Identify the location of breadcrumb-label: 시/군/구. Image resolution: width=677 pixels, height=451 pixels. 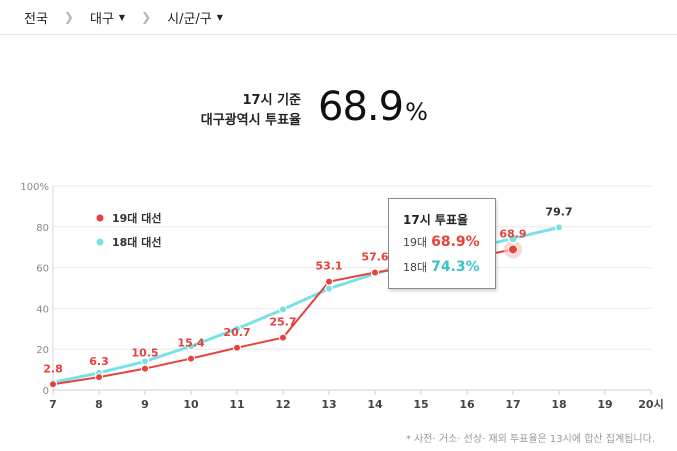
(189, 19).